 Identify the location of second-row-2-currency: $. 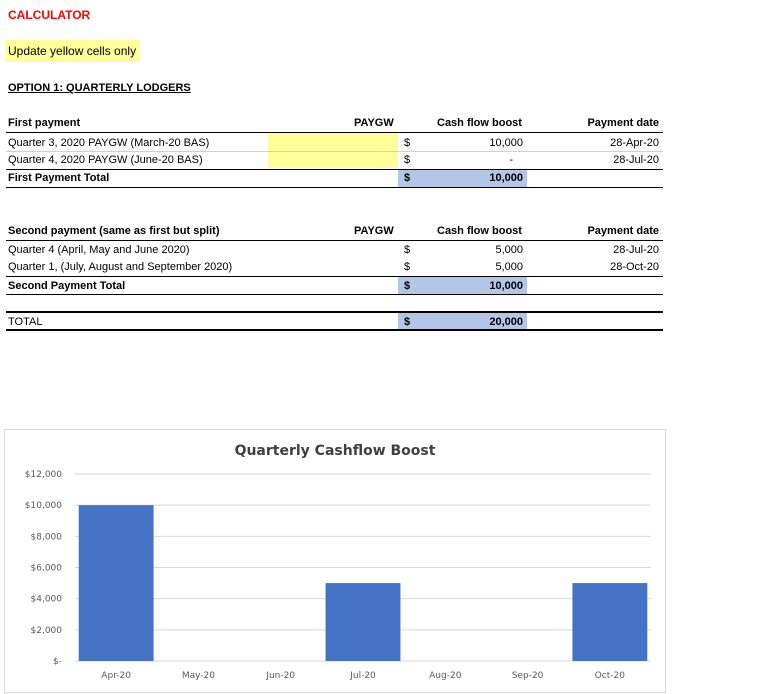
(407, 267).